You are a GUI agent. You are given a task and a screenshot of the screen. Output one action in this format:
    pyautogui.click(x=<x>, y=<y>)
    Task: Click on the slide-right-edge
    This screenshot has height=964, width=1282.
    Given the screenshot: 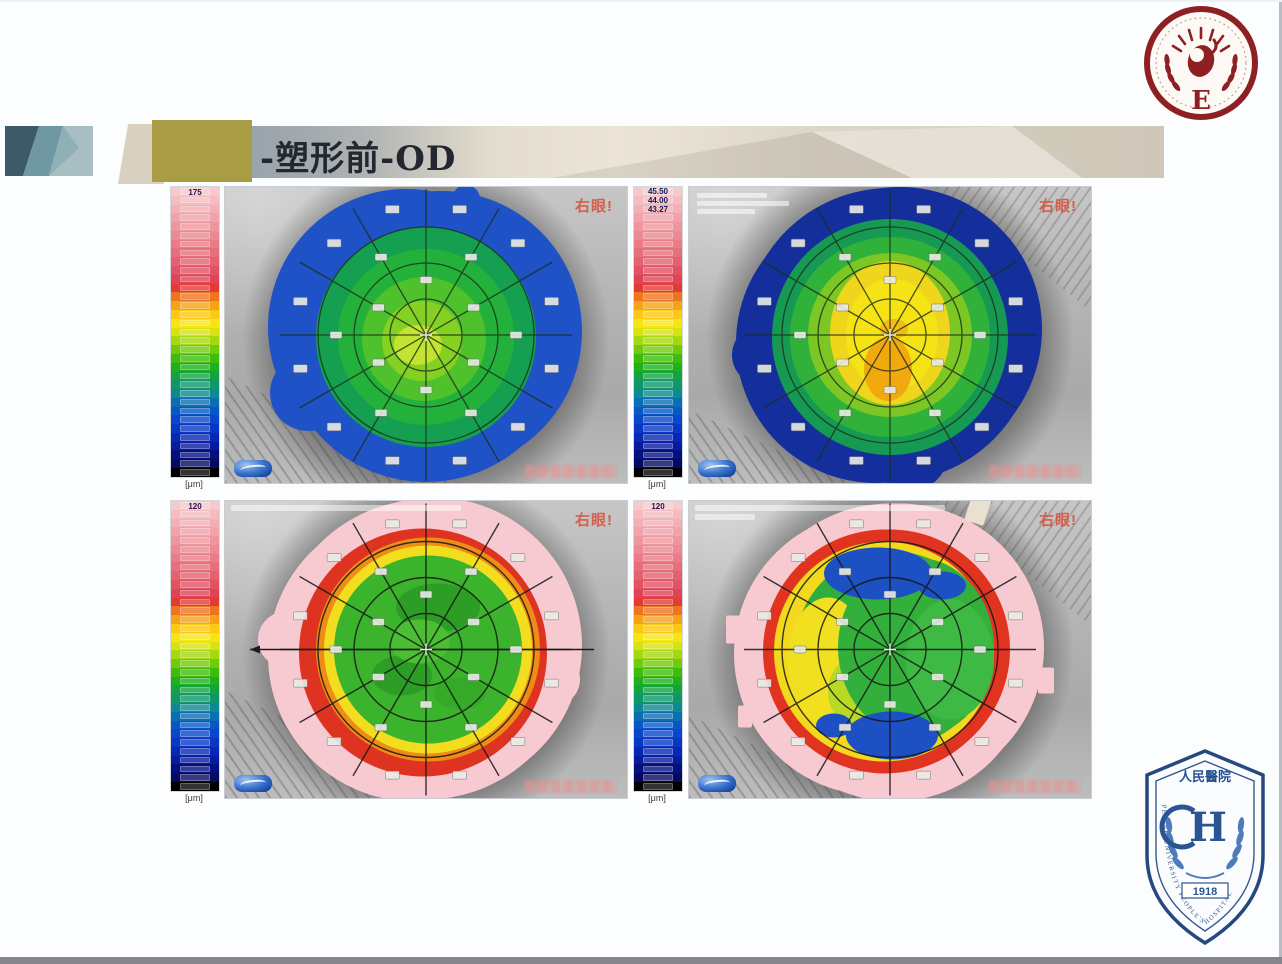 What is the action you would take?
    pyautogui.click(x=1280, y=483)
    